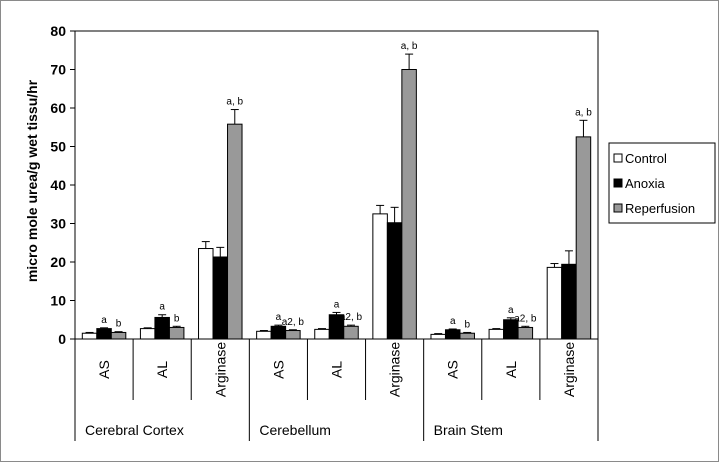 The width and height of the screenshot is (719, 462). What do you see at coordinates (58, 185) in the screenshot?
I see `y-tick-label: 40` at bounding box center [58, 185].